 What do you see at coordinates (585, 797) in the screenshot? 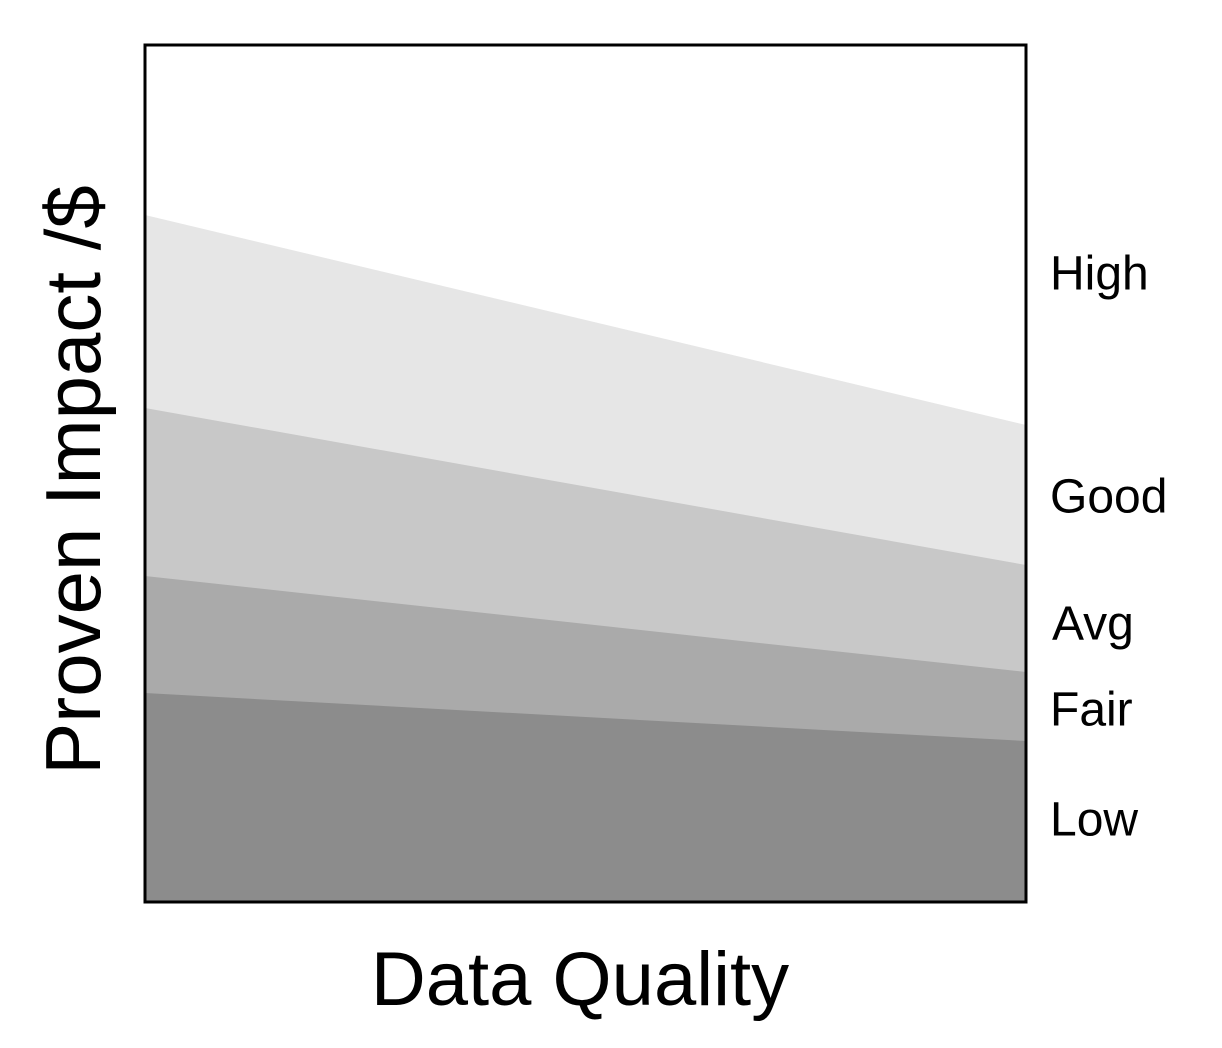
I see `band-low` at bounding box center [585, 797].